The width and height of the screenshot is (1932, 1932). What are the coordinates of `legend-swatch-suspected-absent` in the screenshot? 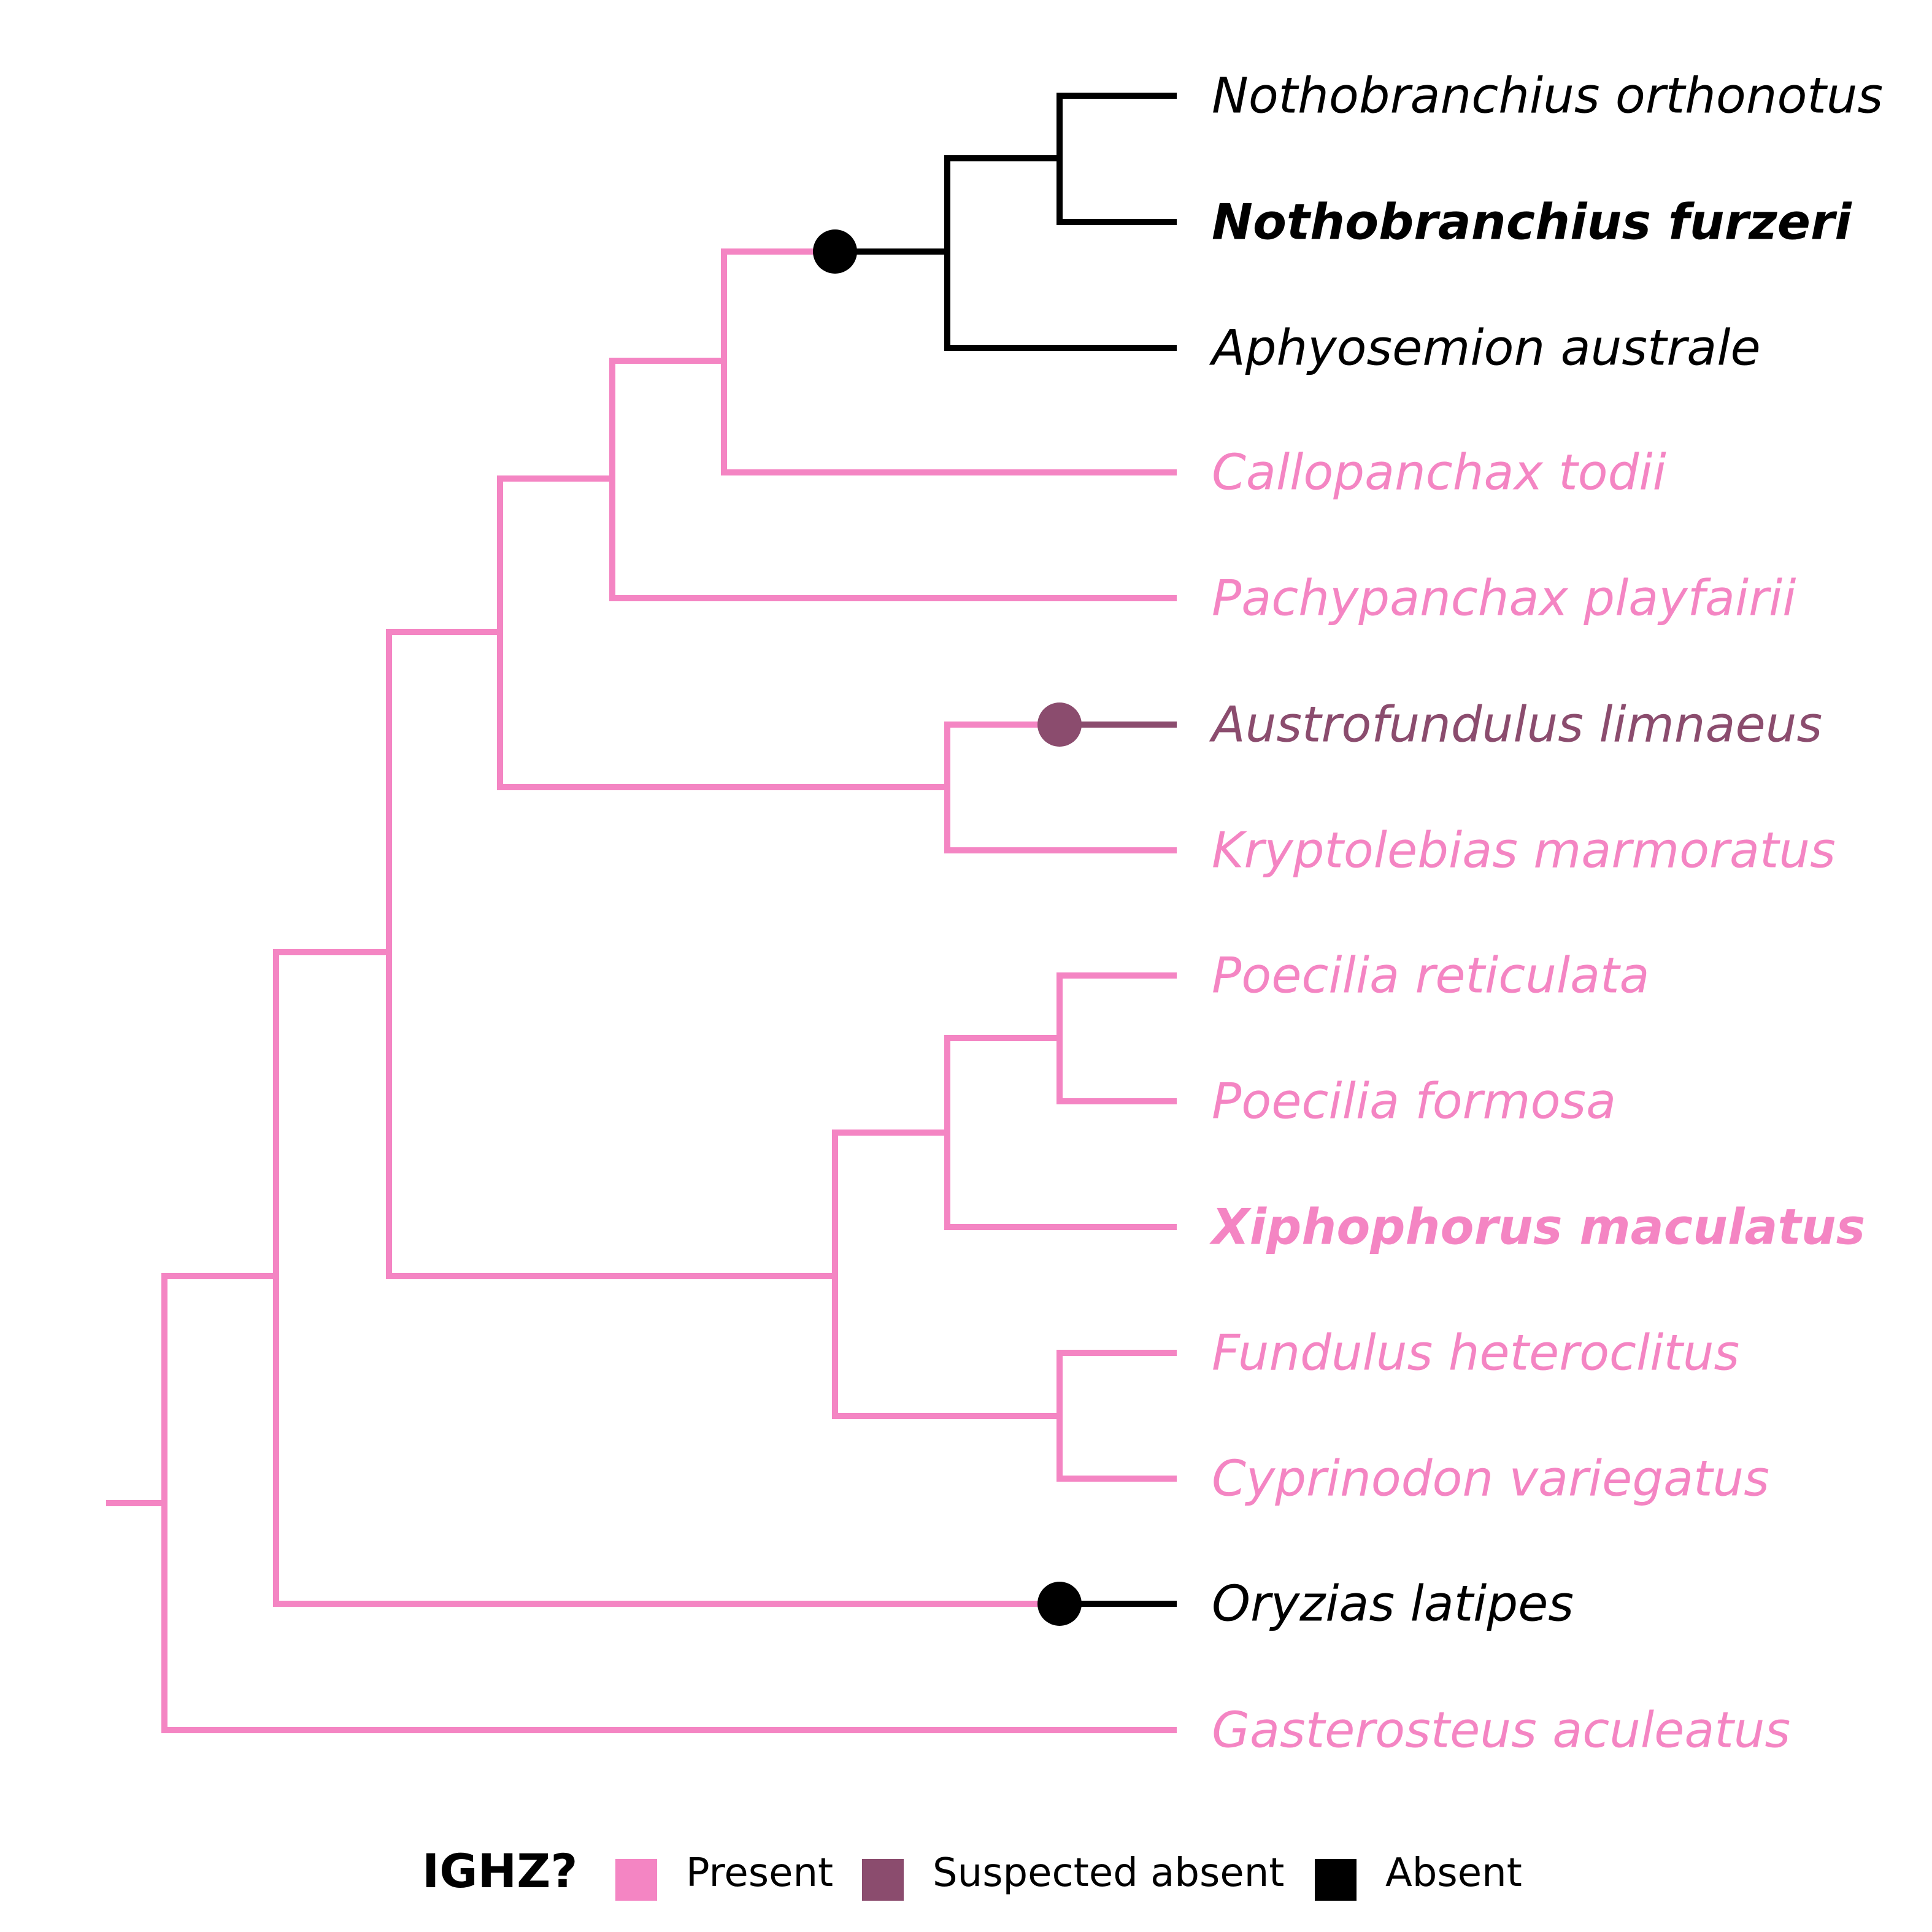 It's located at (883, 1880).